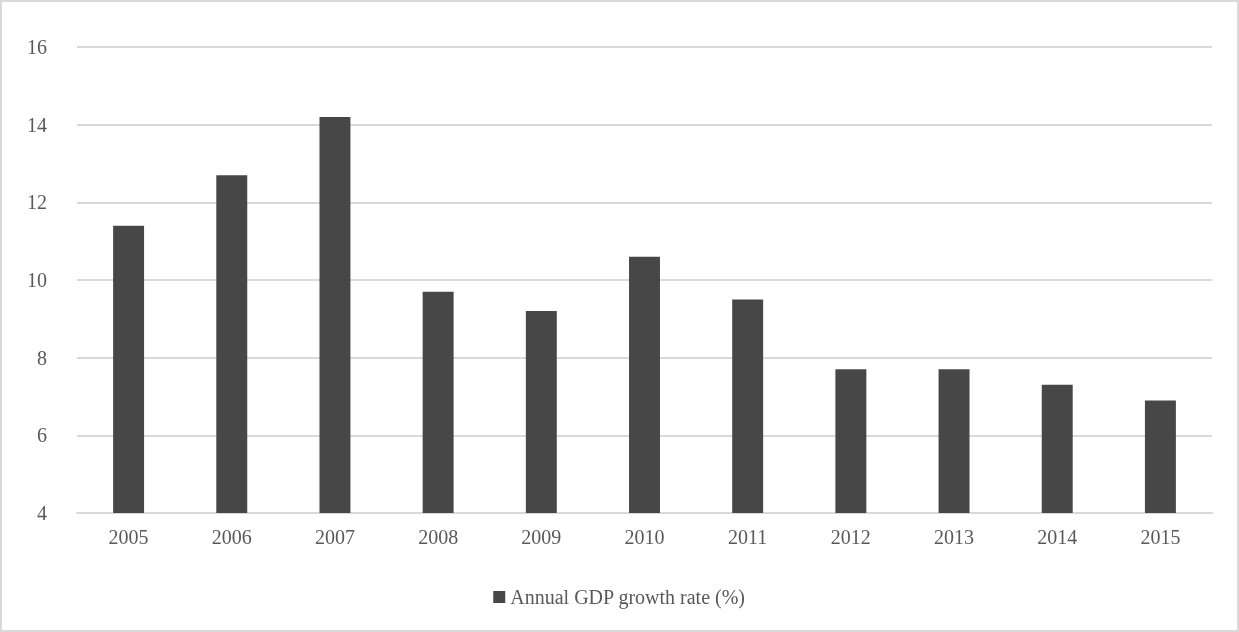  I want to click on x-tick-label: 2014, so click(1057, 537).